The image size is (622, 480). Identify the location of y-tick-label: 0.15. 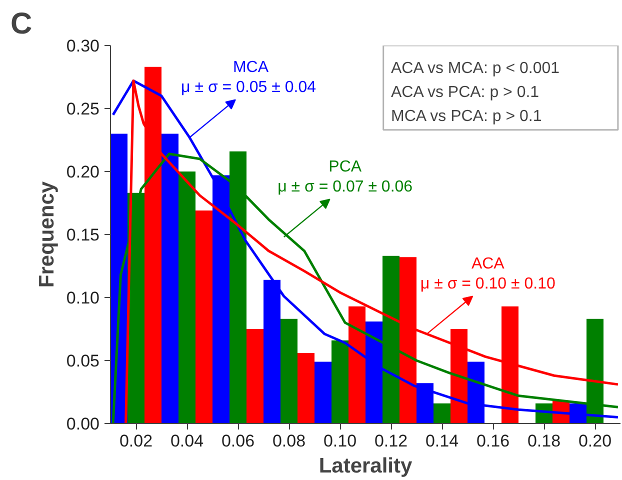
(83, 235).